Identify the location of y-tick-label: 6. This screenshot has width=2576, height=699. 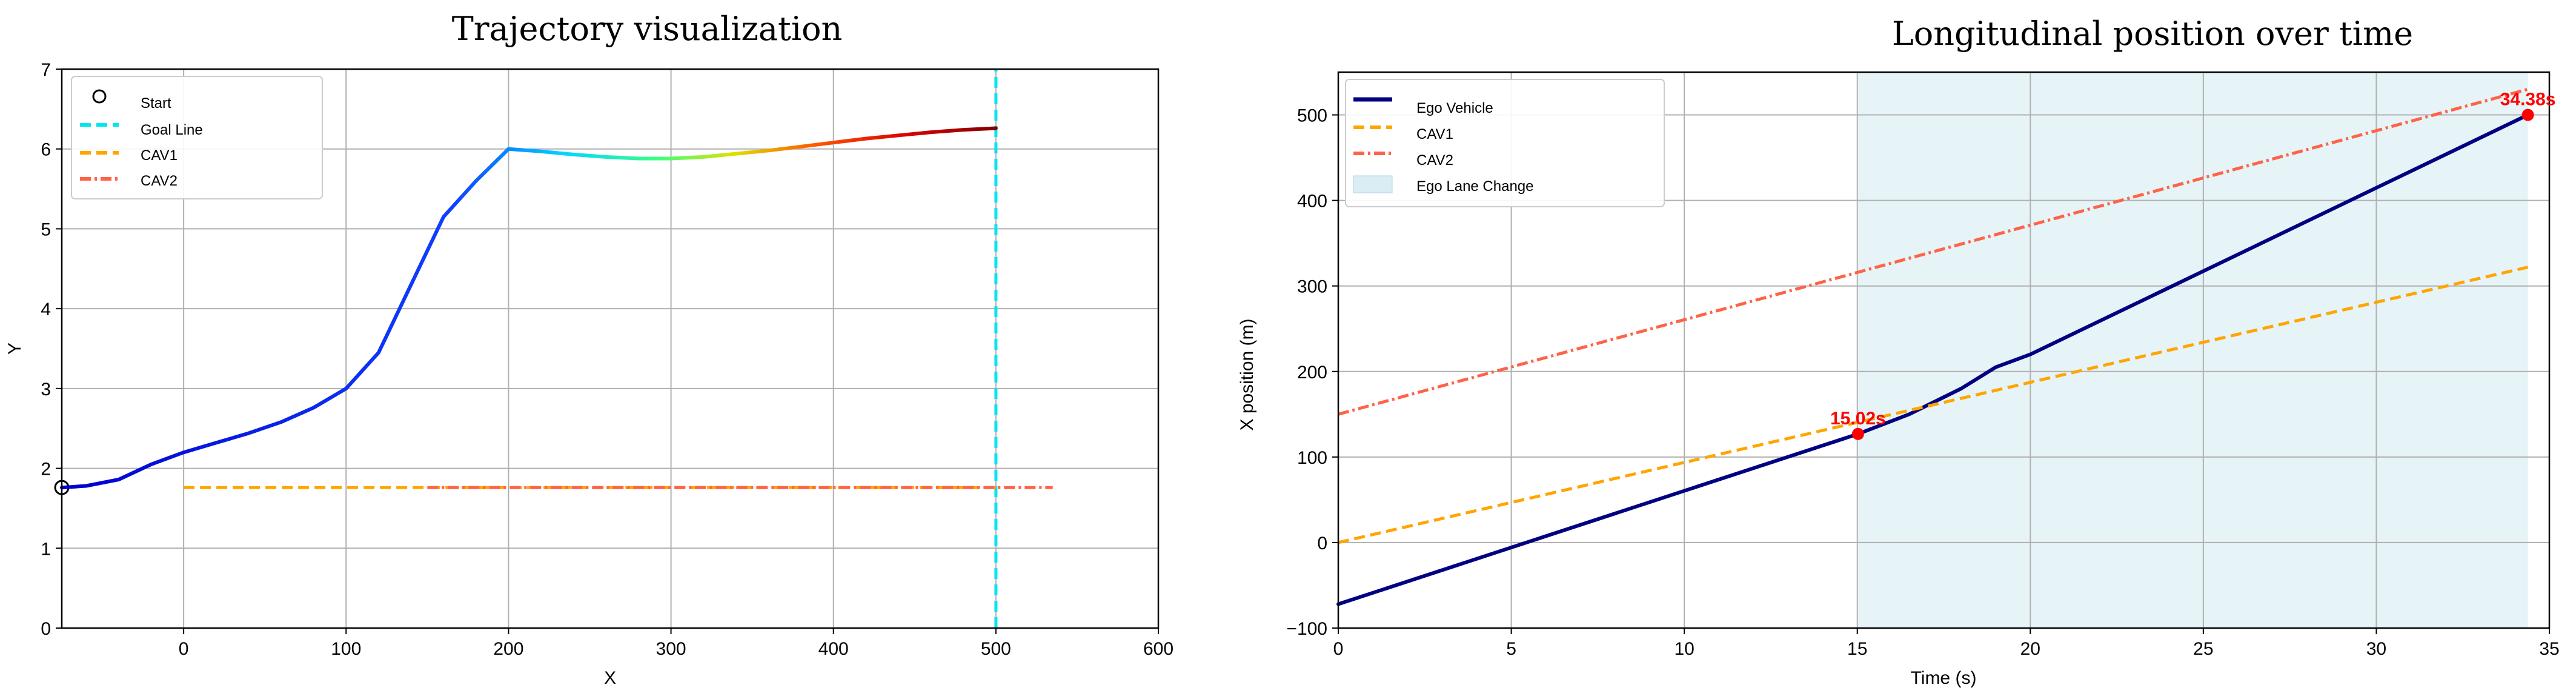
(46, 150).